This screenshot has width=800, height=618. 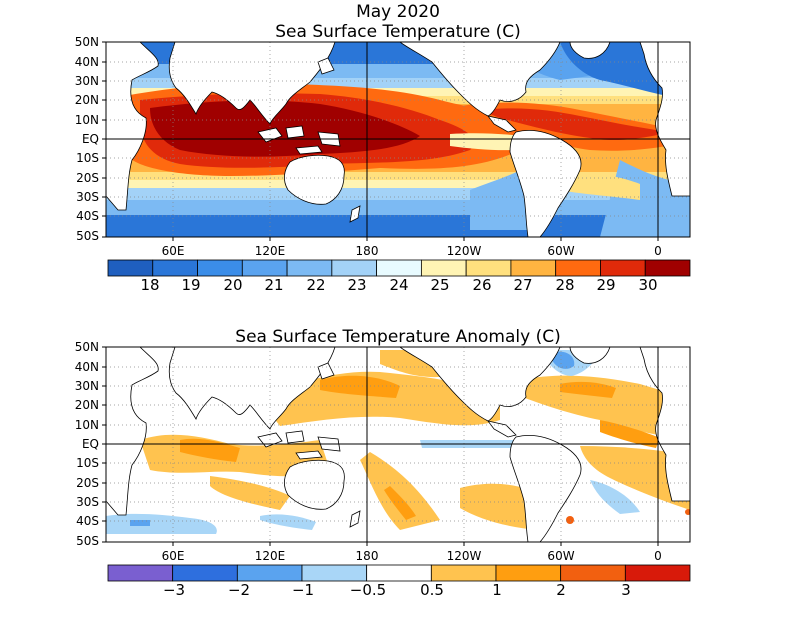 I want to click on colorbar-label: 20, so click(x=233, y=285).